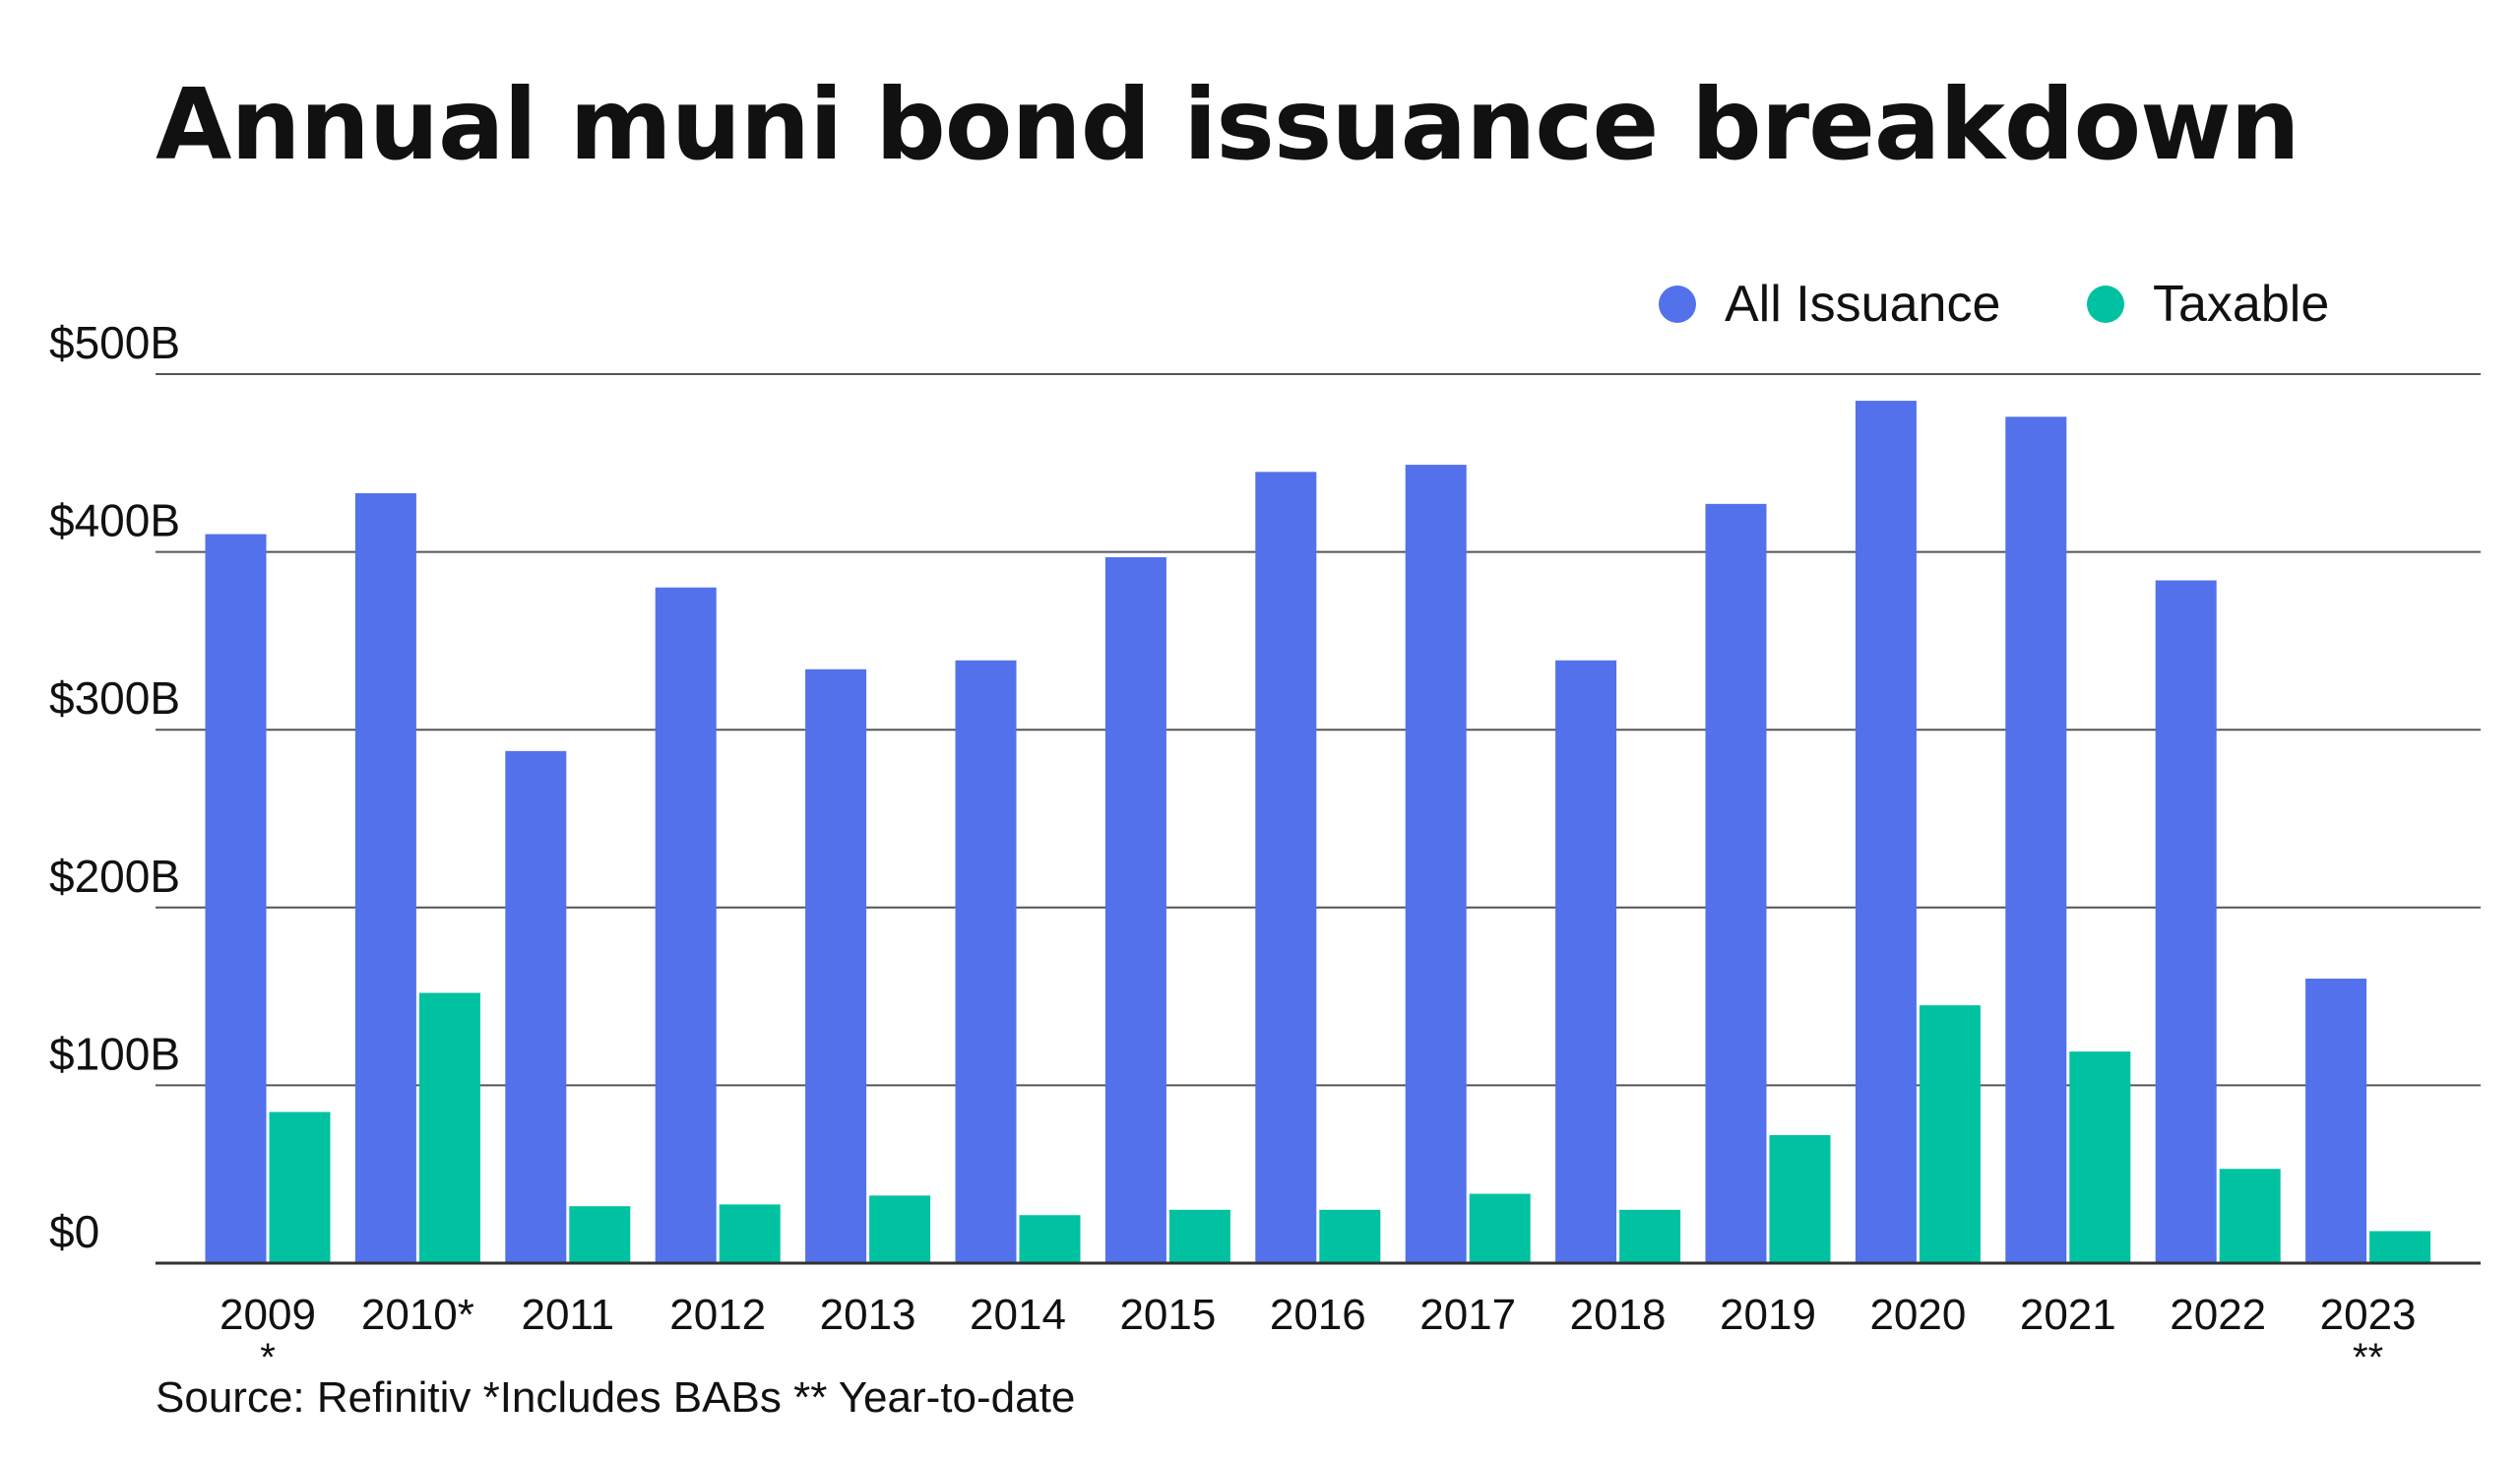 The height and width of the screenshot is (1462, 2520). I want to click on x-tick-label: 2019, so click(1768, 1315).